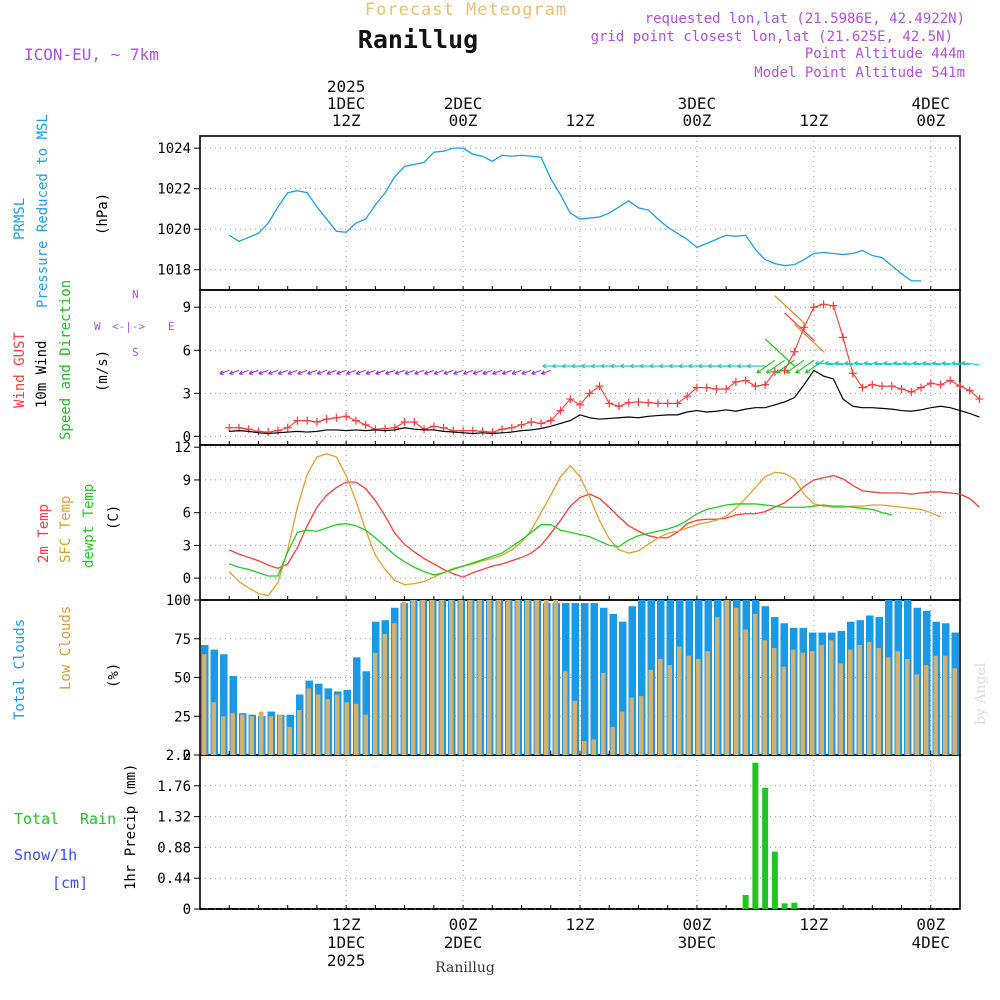 Image resolution: width=1000 pixels, height=1000 pixels. I want to click on location-title: Ranillug, so click(418, 39).